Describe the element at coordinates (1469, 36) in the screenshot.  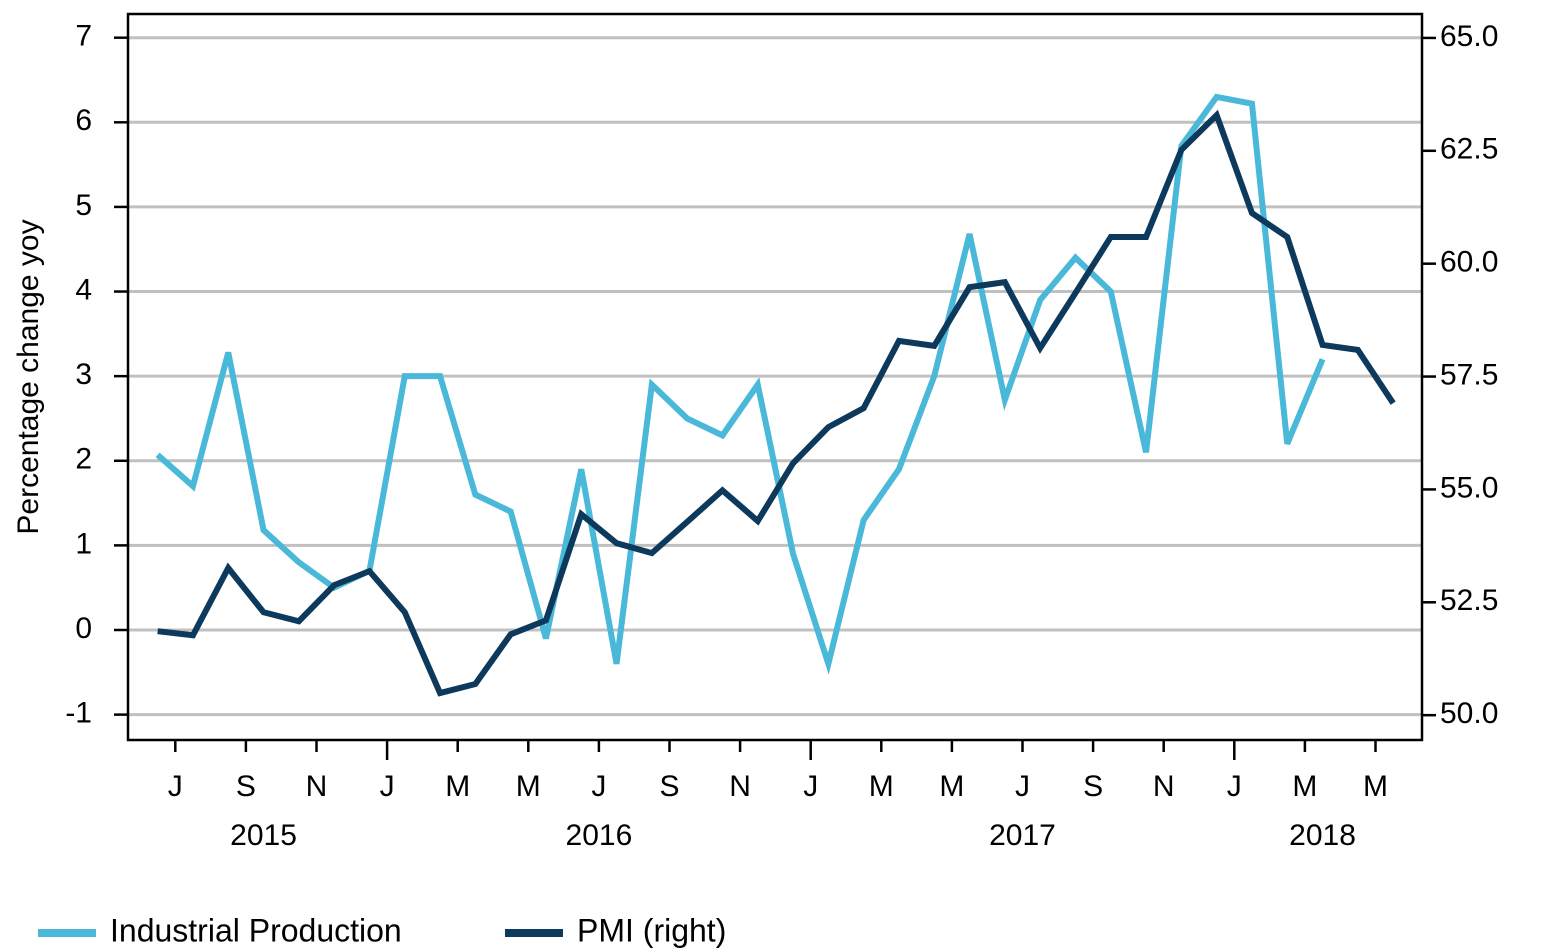
I see `y2-tick-label: 65.0` at that location.